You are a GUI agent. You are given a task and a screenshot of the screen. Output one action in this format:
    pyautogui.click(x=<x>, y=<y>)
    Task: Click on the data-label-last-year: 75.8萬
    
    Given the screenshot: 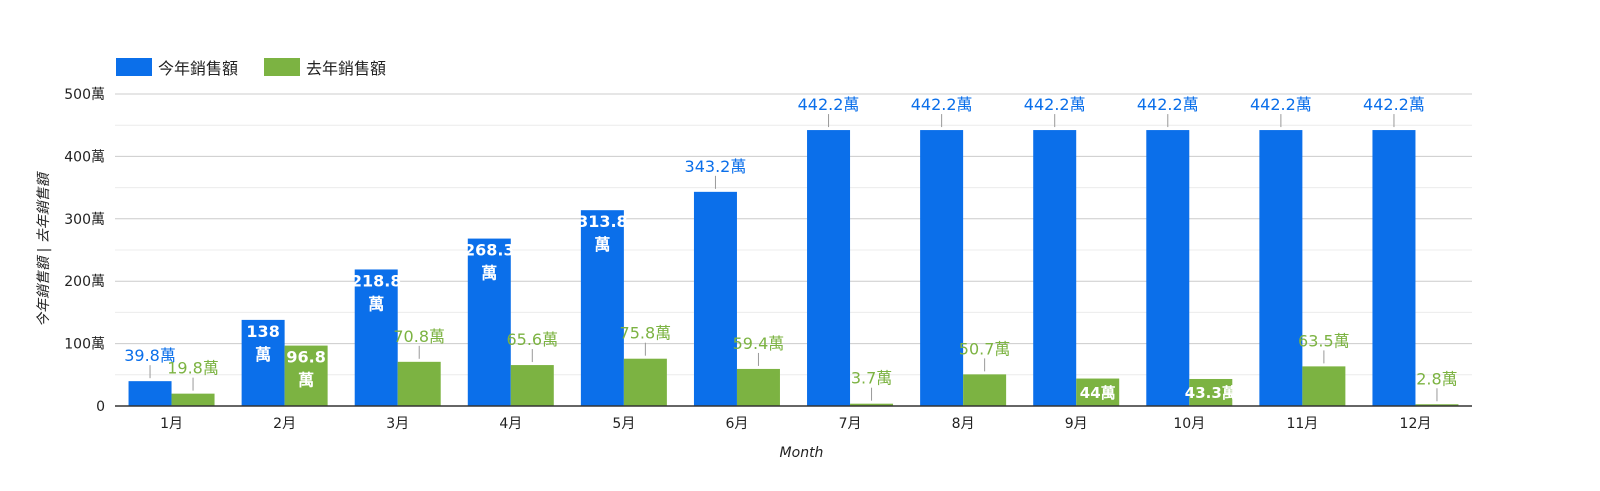 What is the action you would take?
    pyautogui.click(x=646, y=333)
    